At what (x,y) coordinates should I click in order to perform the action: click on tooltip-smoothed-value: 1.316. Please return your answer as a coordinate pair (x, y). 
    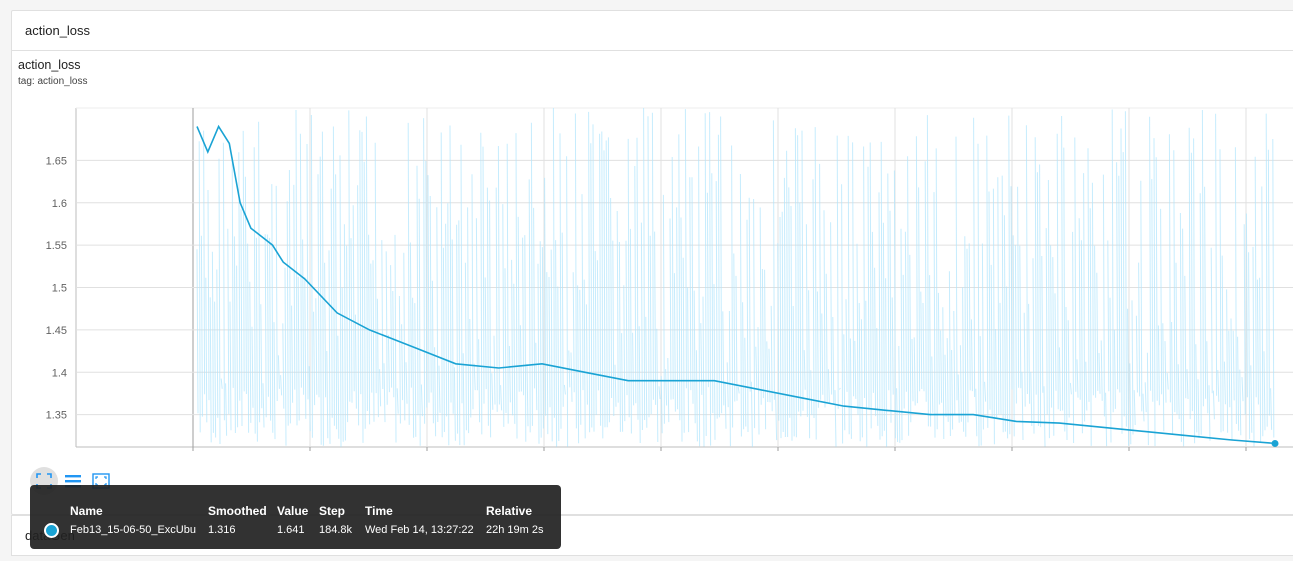
    Looking at the image, I should click on (222, 530).